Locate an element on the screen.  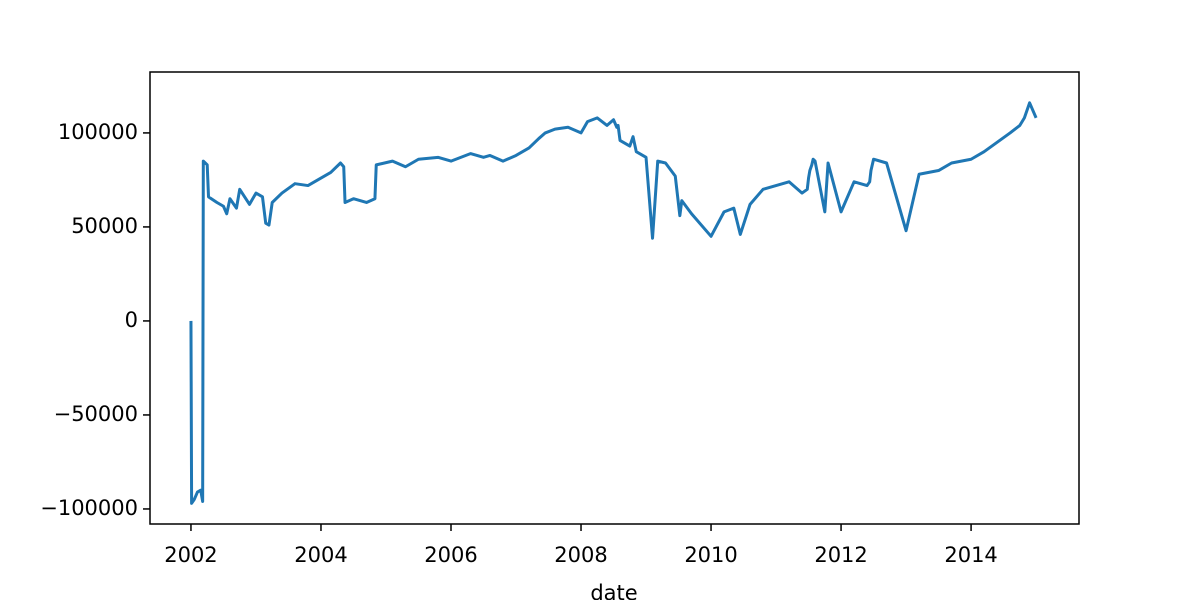
x-tick-label: 2008 is located at coordinates (580, 555).